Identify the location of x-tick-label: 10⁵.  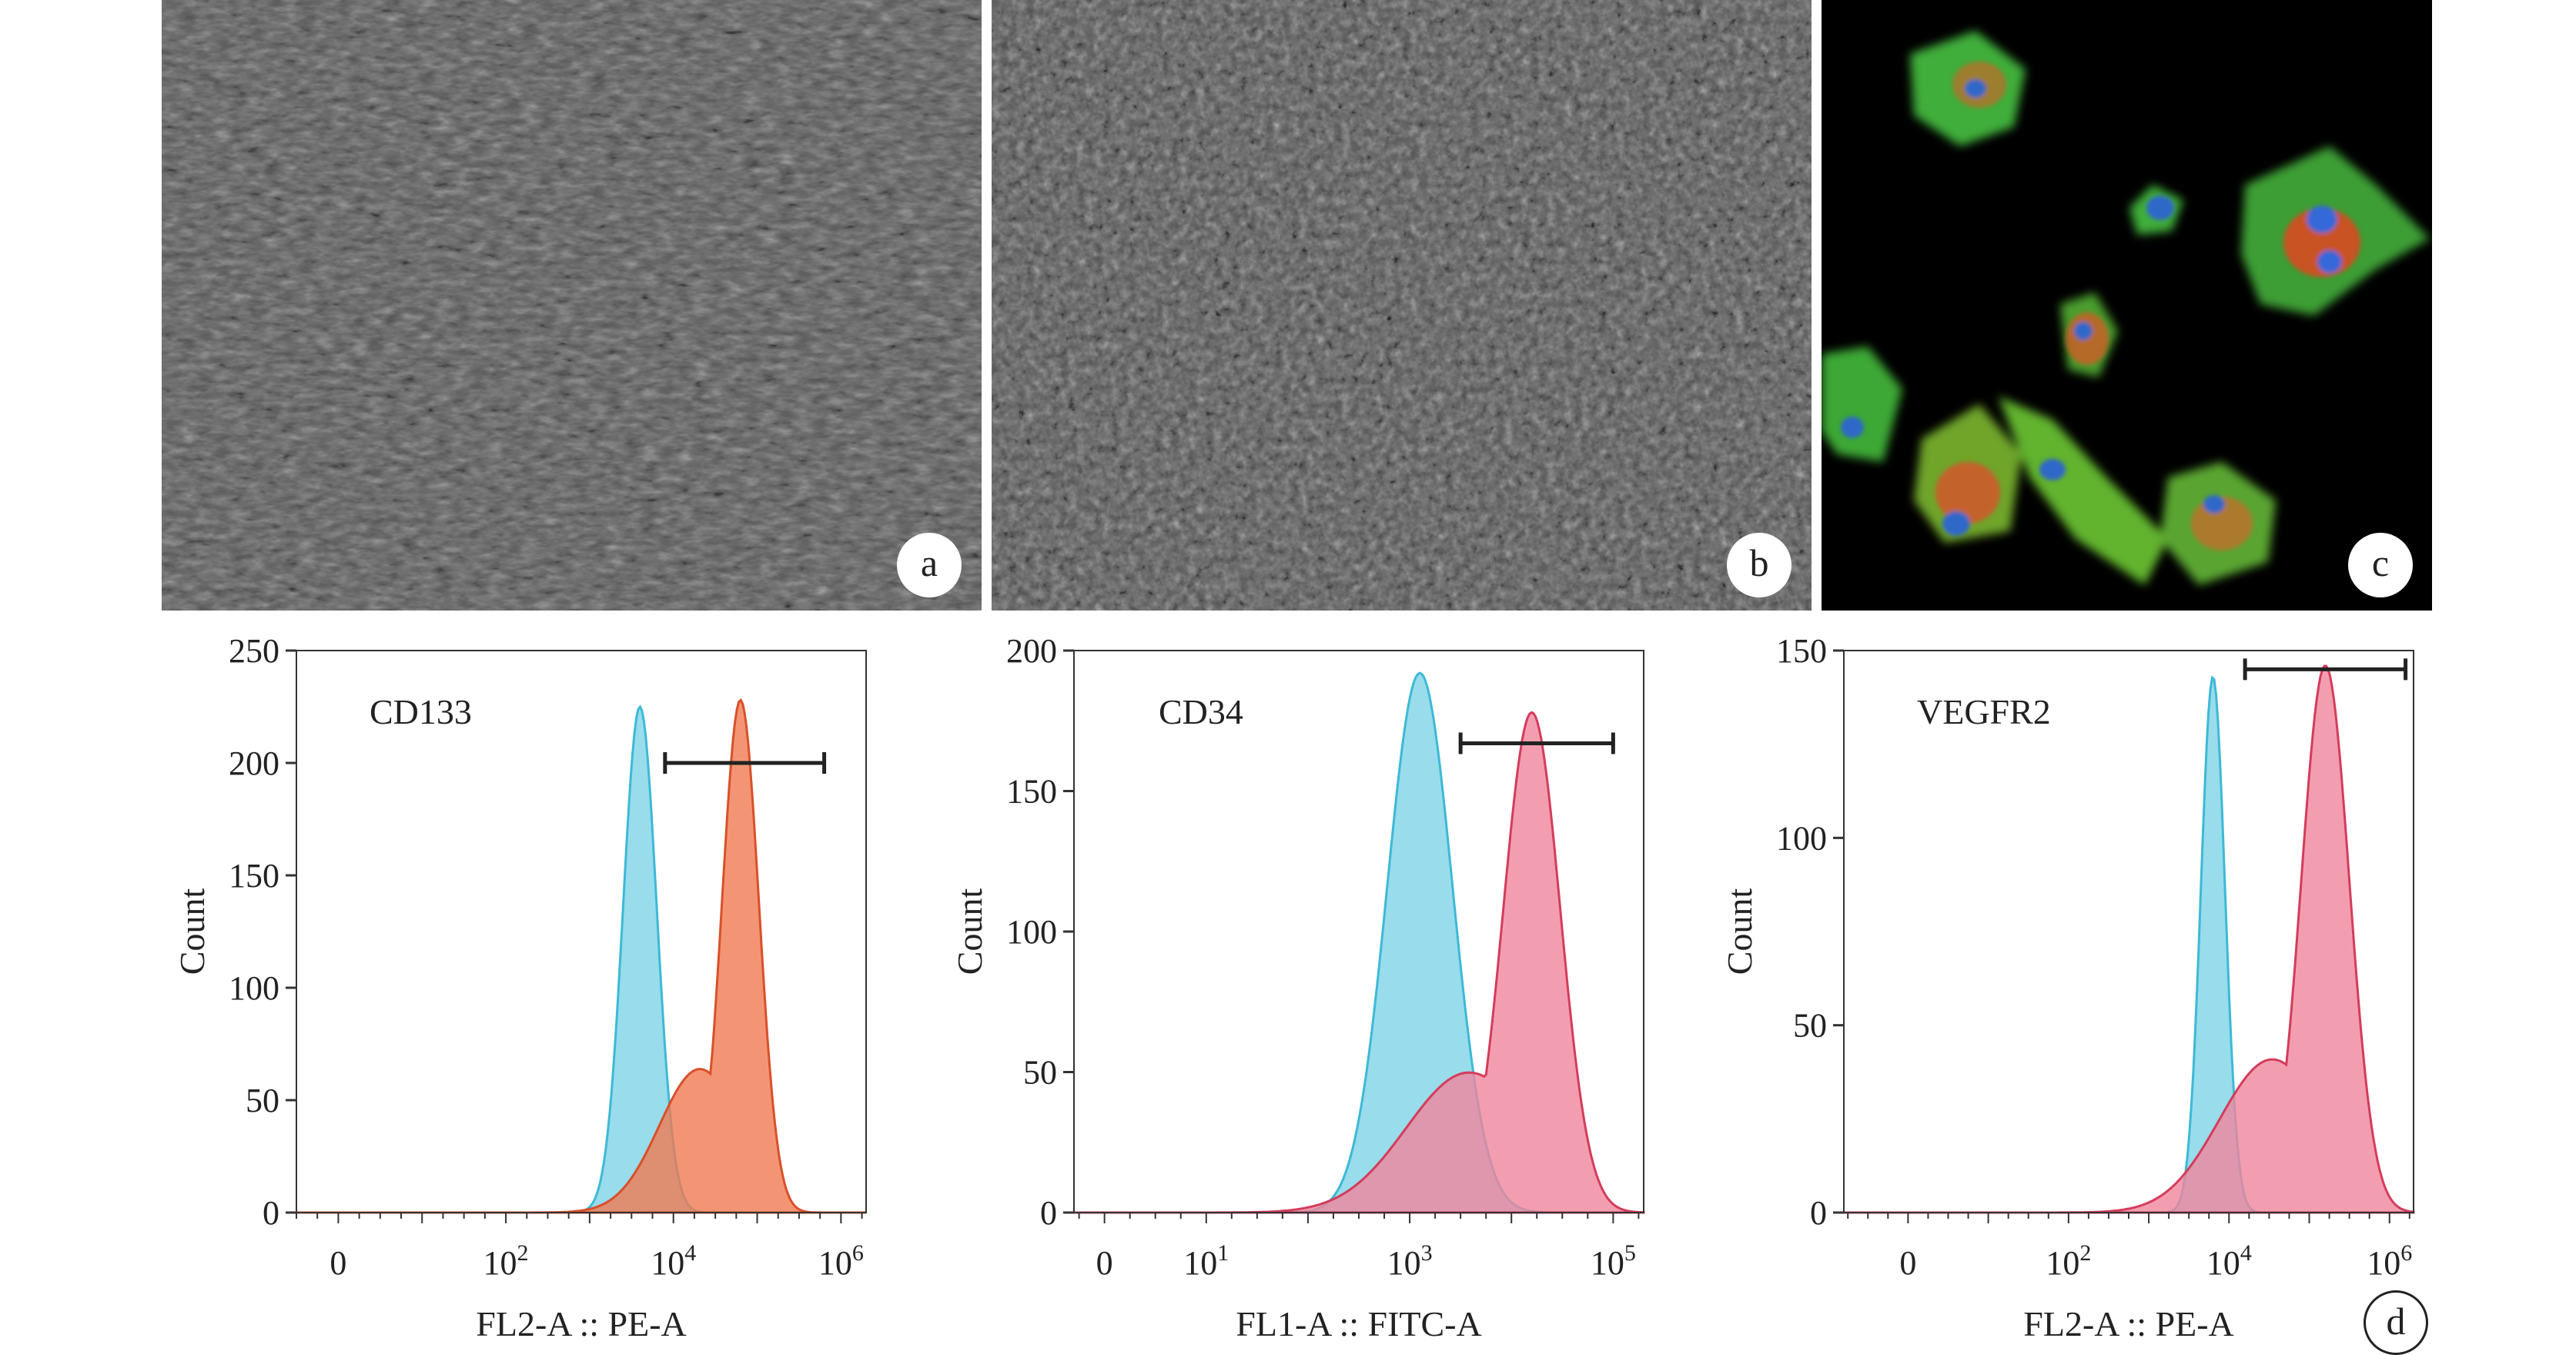
(1613, 1261).